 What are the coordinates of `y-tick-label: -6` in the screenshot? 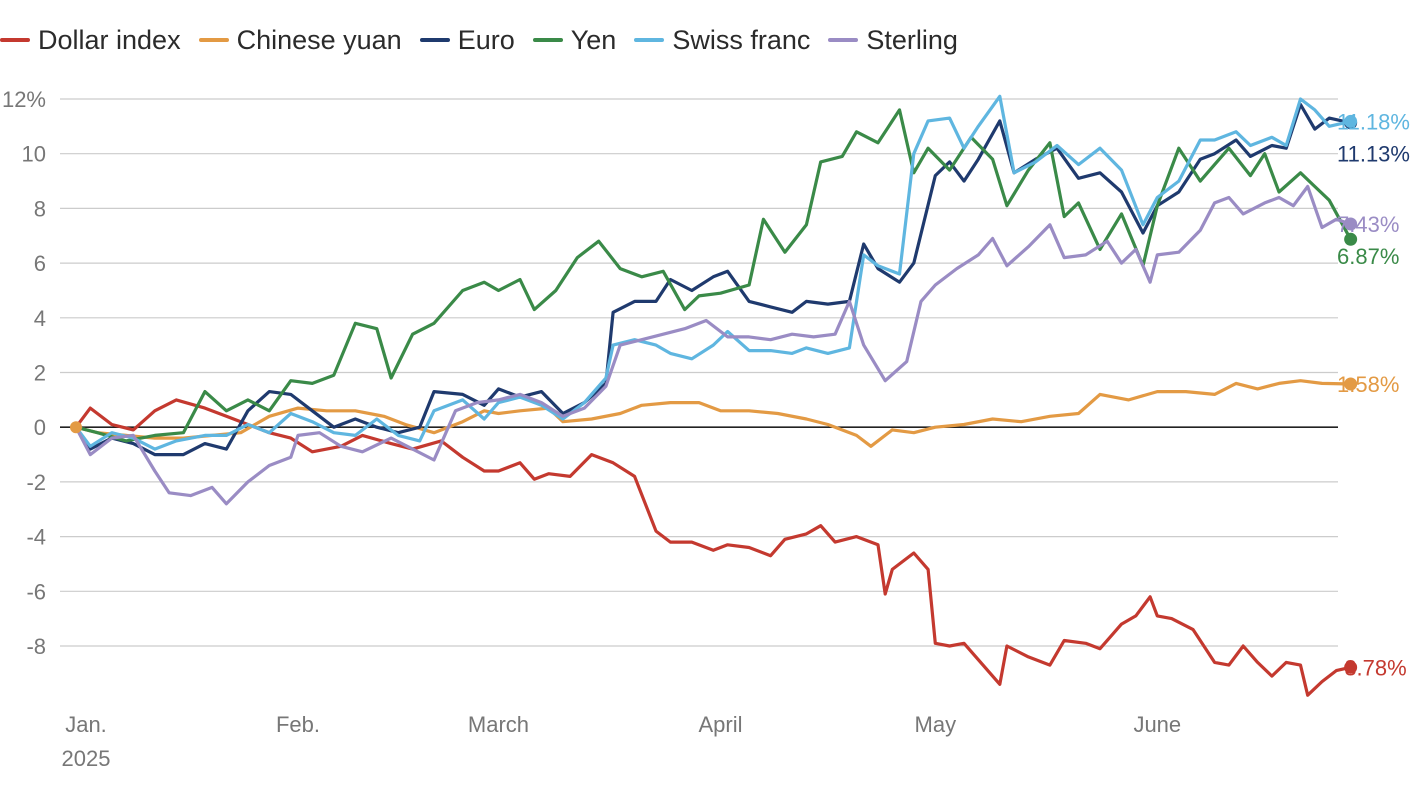 It's located at (36, 591).